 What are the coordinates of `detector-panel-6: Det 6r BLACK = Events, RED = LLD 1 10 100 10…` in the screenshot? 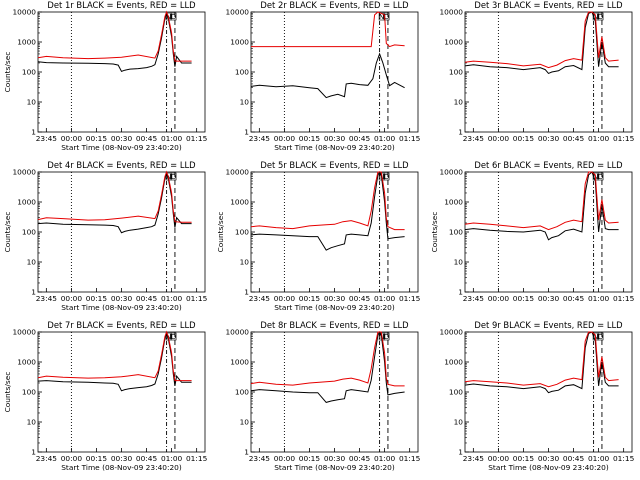 It's located at (532, 231).